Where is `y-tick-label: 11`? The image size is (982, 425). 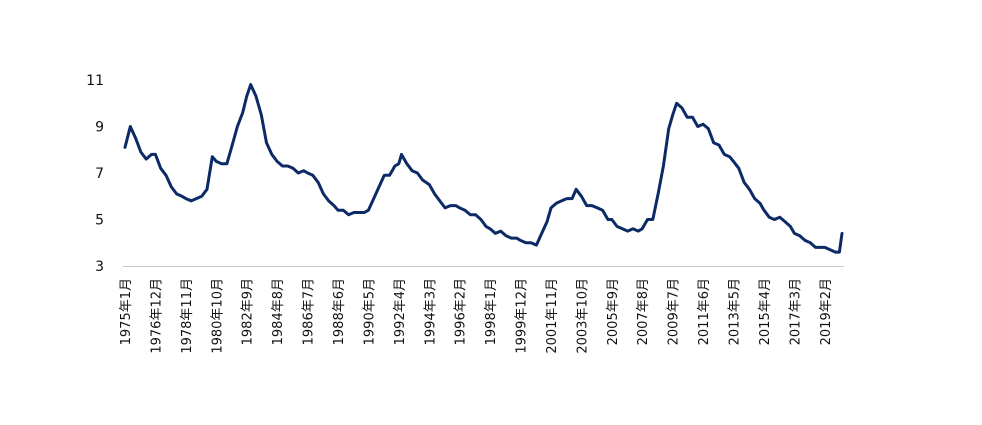 y-tick-label: 11 is located at coordinates (95, 81).